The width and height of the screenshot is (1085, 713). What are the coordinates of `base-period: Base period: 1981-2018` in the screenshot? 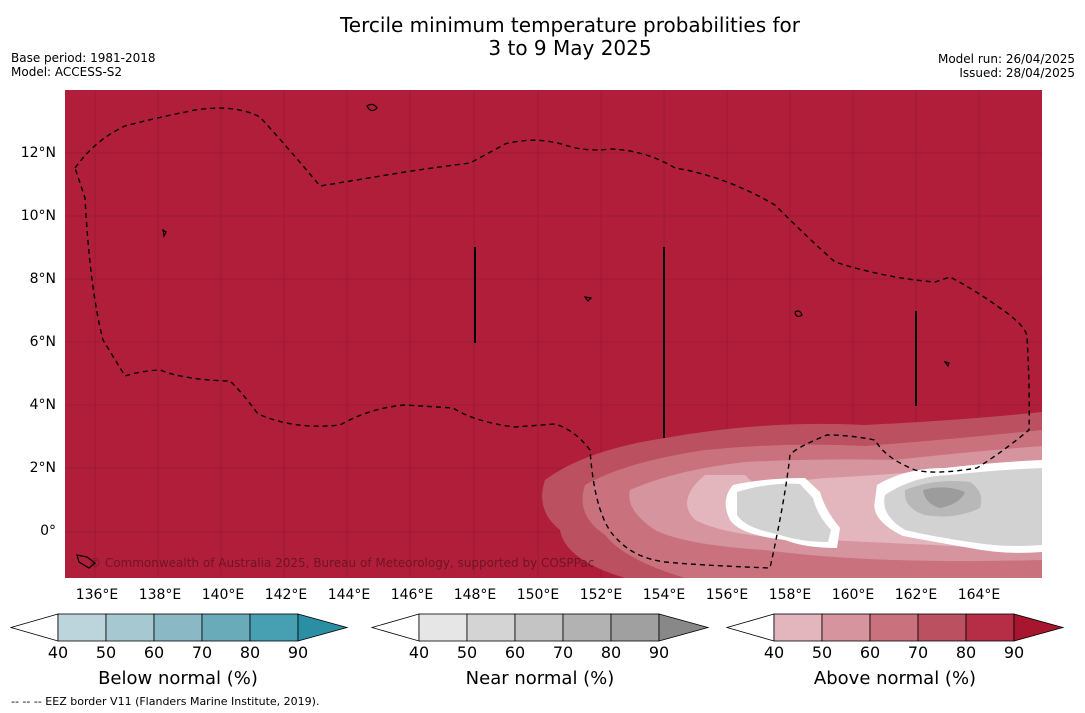 It's located at (83, 58).